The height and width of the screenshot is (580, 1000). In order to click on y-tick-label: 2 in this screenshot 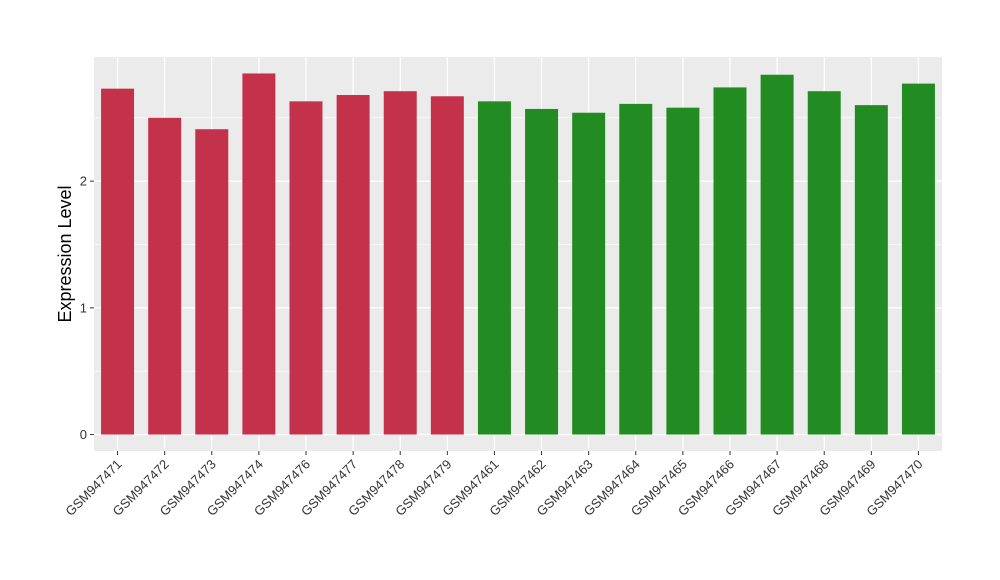, I will do `click(83, 181)`.